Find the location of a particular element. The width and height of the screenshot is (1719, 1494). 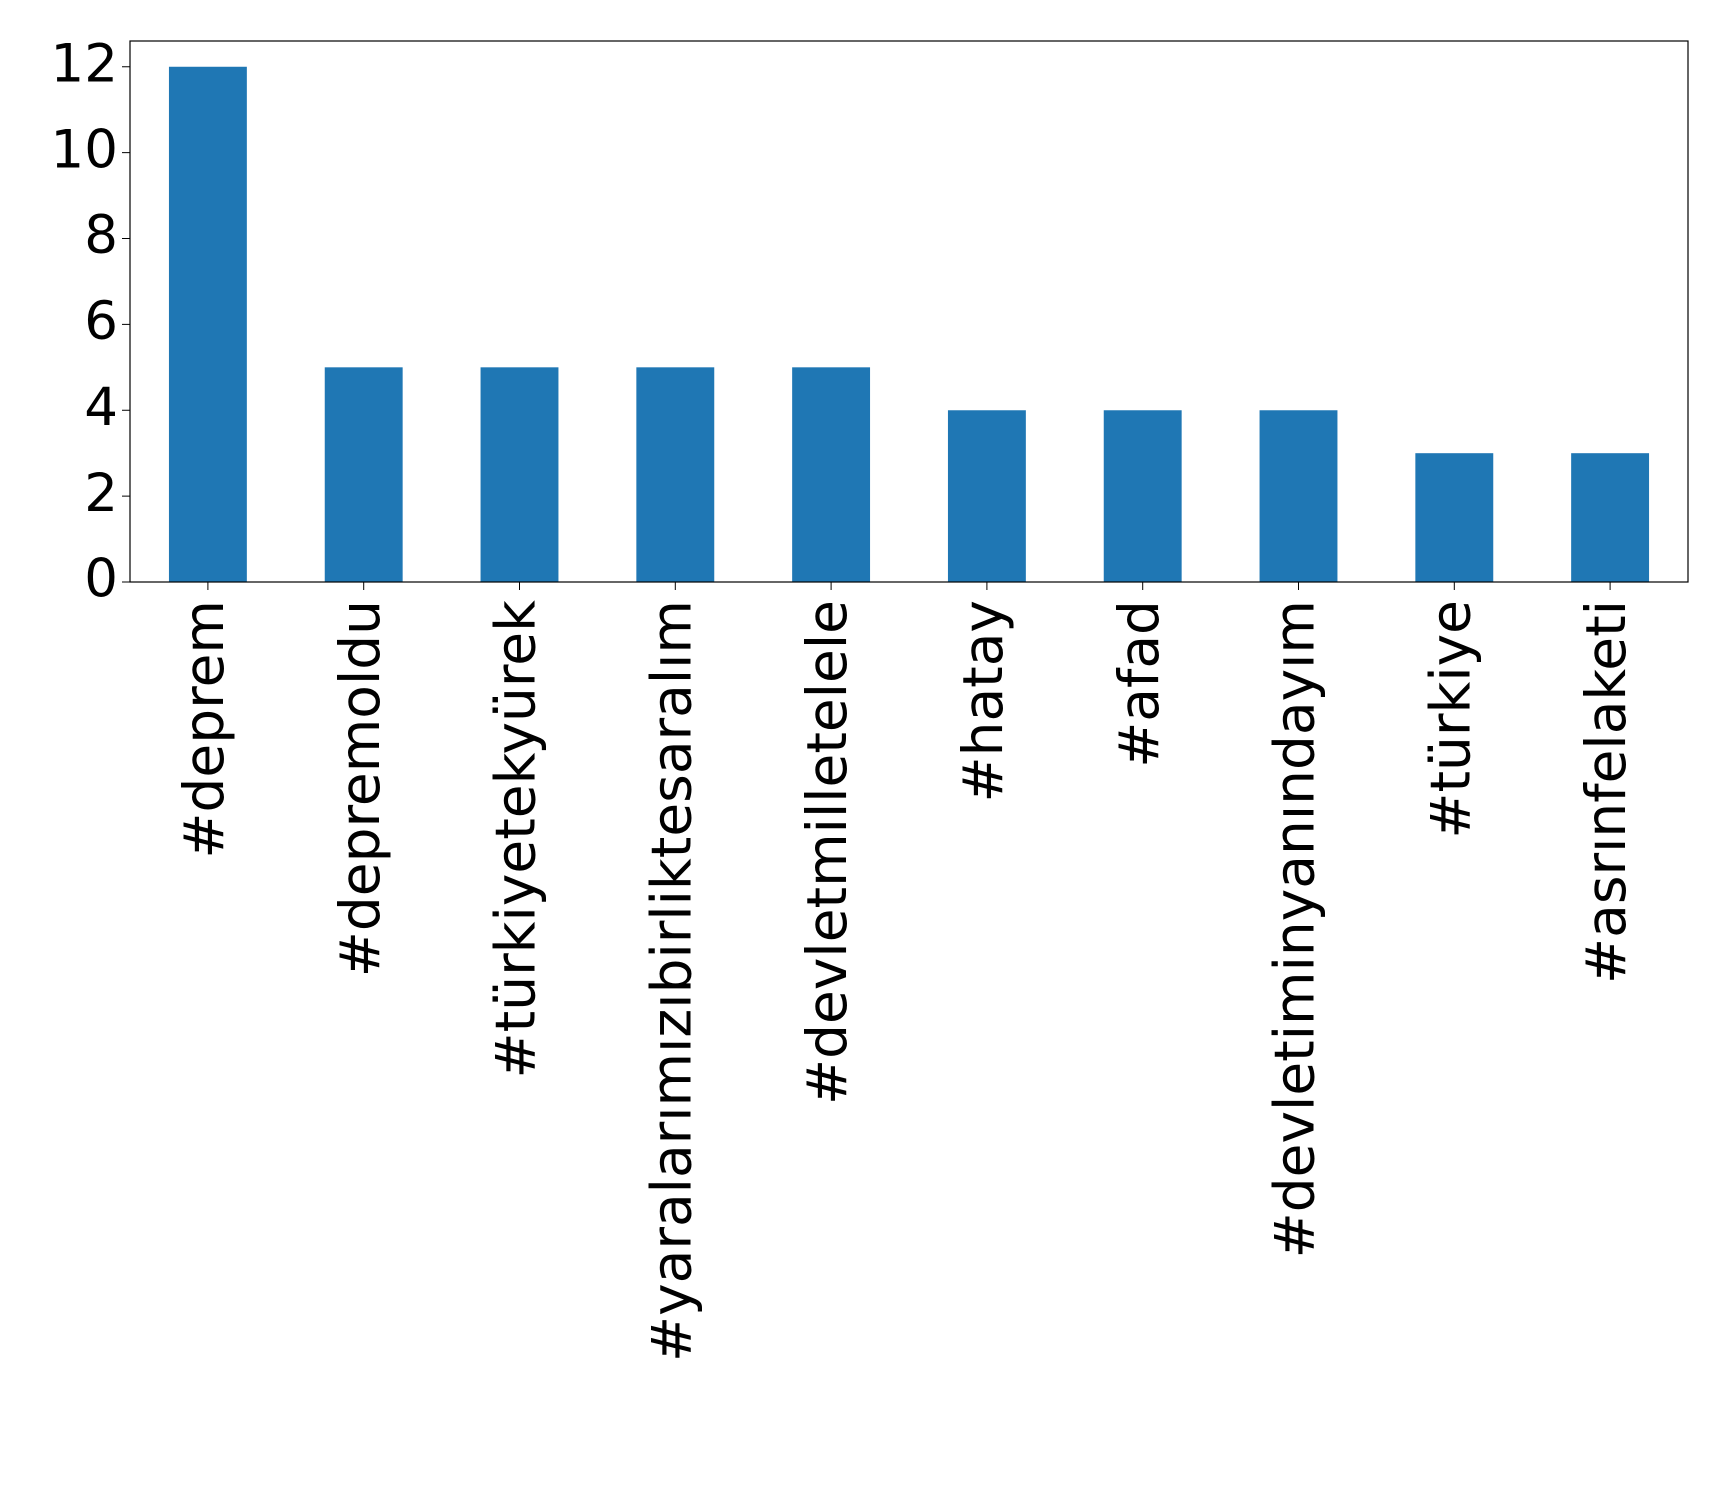

x-tick-label: #türkiyetekyürek is located at coordinates (516, 839).